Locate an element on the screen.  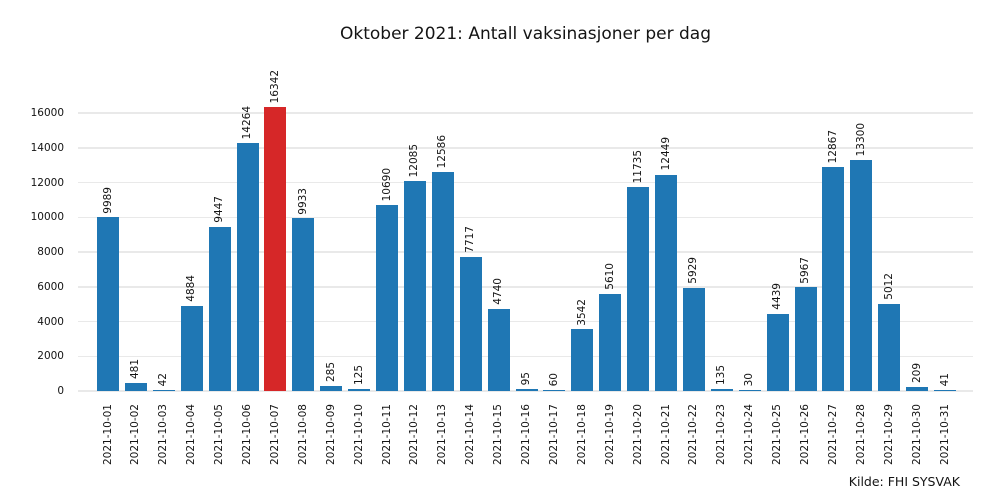
bar-value-label: 7717 is located at coordinates (470, 239).